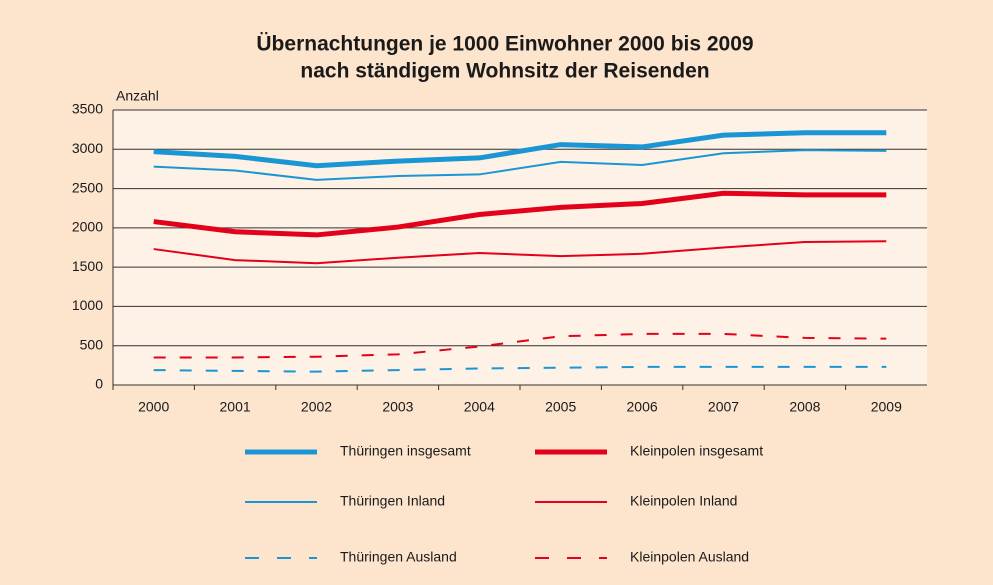 The image size is (993, 585). I want to click on x-tick-label: 2004, so click(479, 407).